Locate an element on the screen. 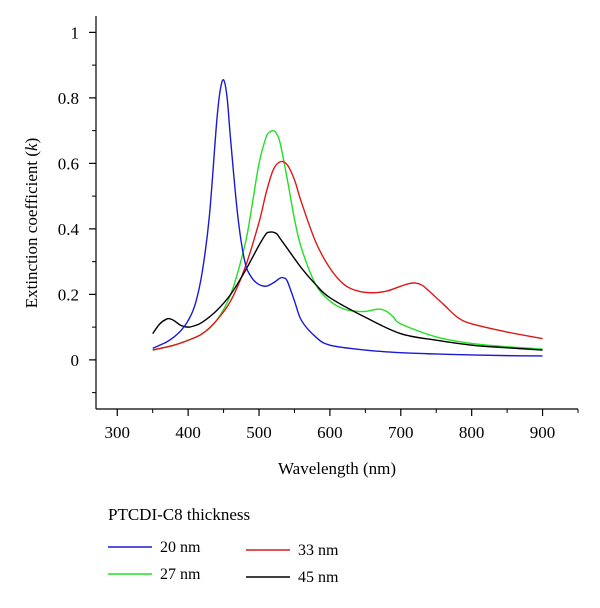 Image resolution: width=600 pixels, height=608 pixels. y-axis-title-prefix: Extinction coefficient ( is located at coordinates (31, 230).